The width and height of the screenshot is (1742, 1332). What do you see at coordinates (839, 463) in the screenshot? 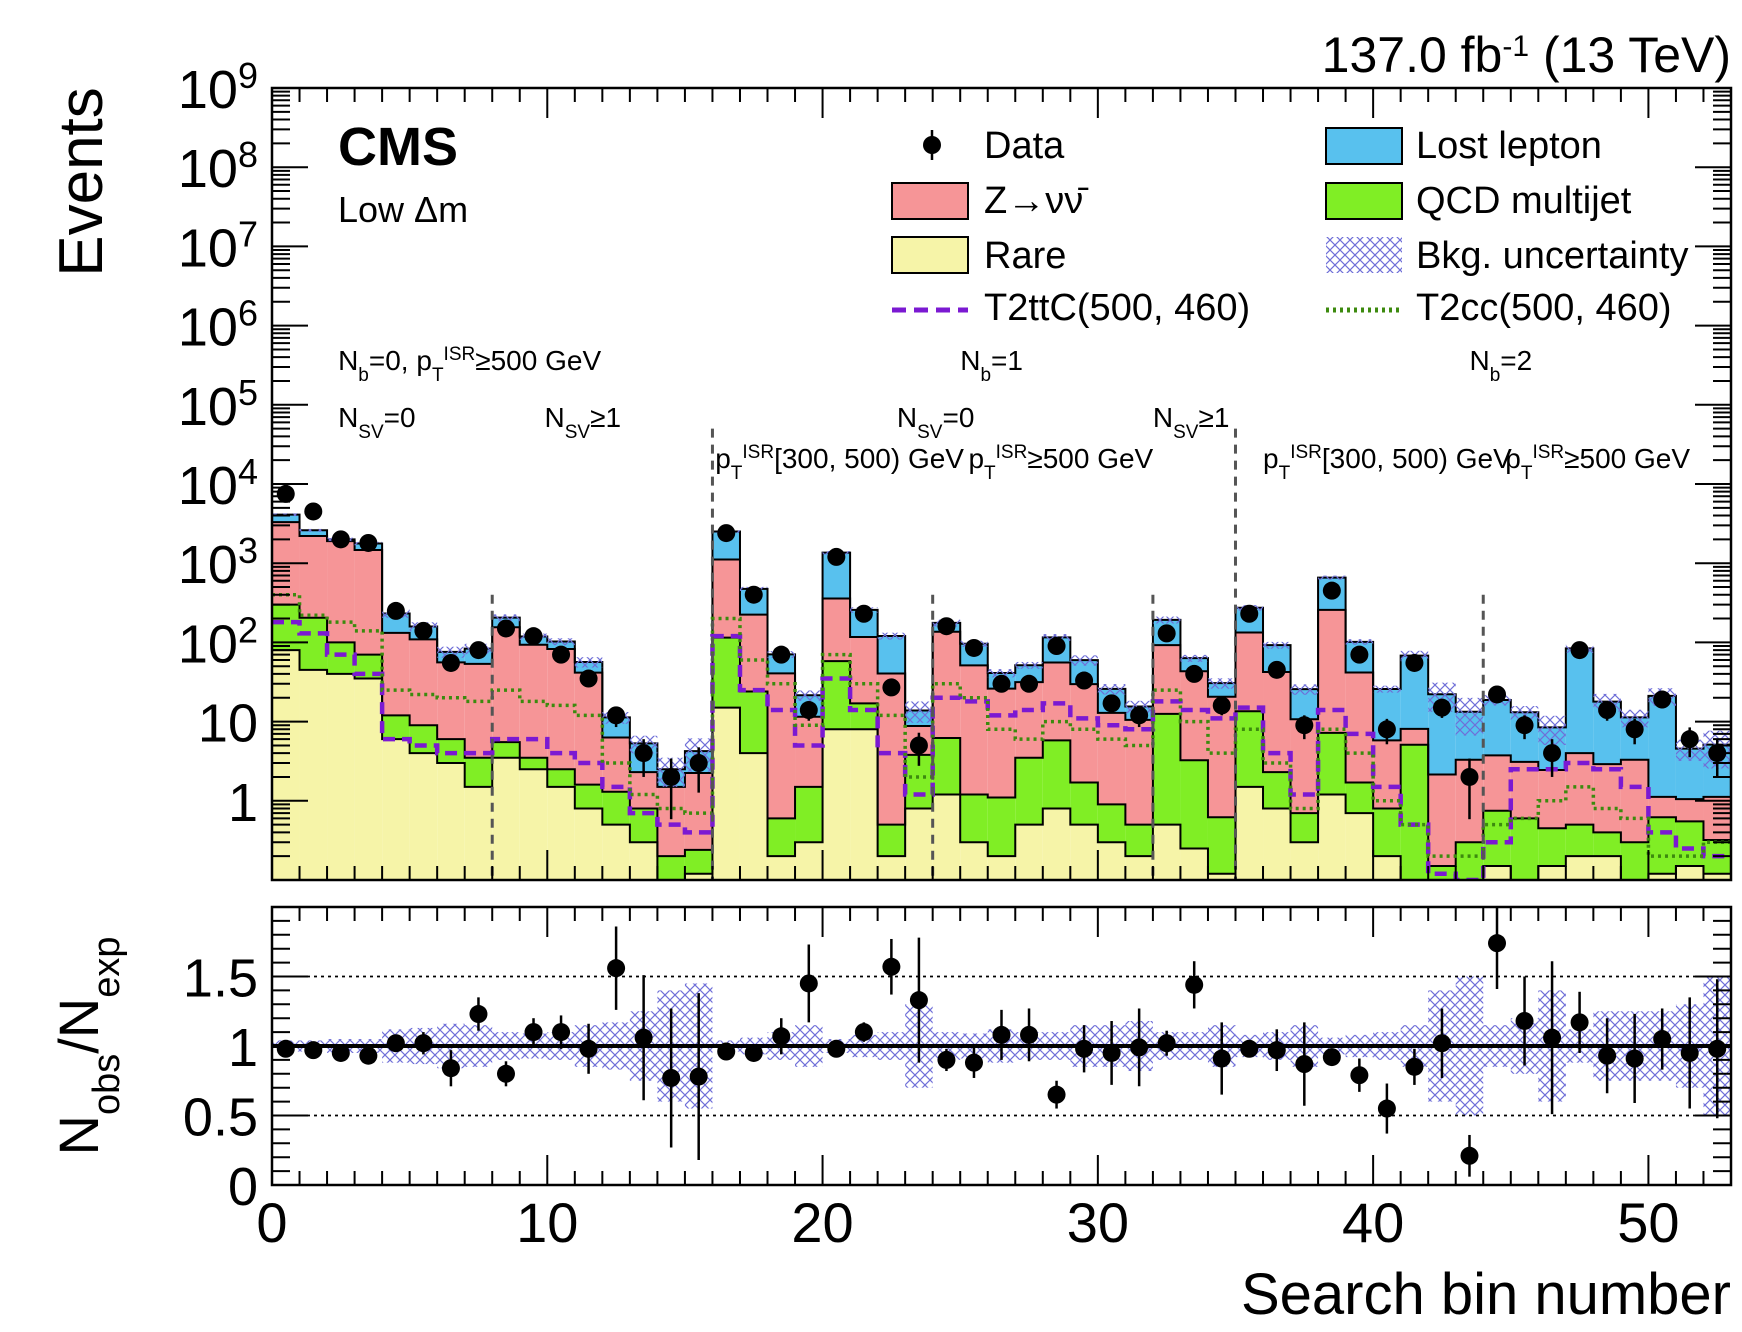
I see `region-label: pTISR[300, 500) GeV` at bounding box center [839, 463].